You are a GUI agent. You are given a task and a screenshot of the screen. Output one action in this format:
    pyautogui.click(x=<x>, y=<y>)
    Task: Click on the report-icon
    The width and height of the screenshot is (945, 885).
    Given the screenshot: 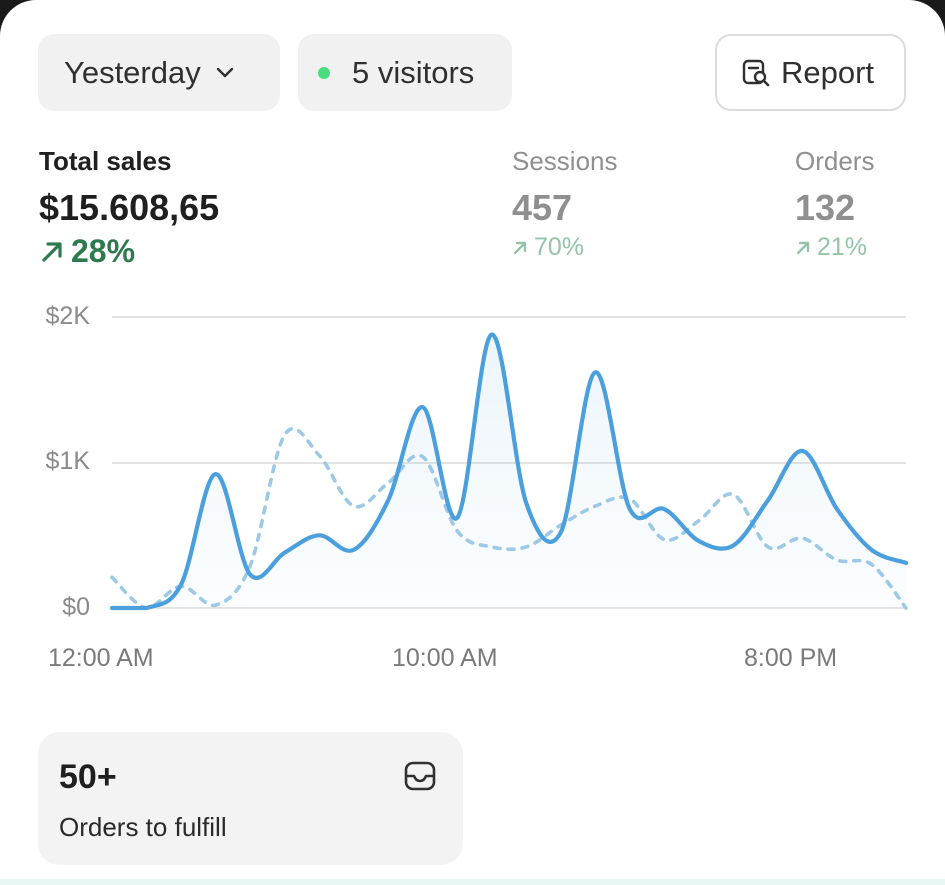 What is the action you would take?
    pyautogui.click(x=756, y=73)
    